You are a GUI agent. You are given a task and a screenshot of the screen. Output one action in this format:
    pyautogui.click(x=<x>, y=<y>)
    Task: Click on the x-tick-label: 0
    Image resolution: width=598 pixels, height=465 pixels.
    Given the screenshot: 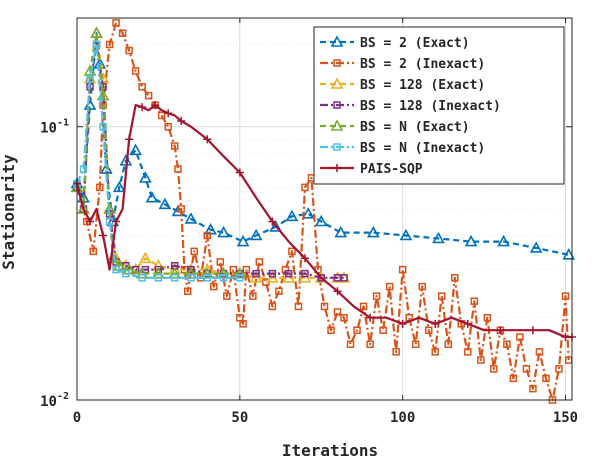 What is the action you would take?
    pyautogui.click(x=77, y=418)
    